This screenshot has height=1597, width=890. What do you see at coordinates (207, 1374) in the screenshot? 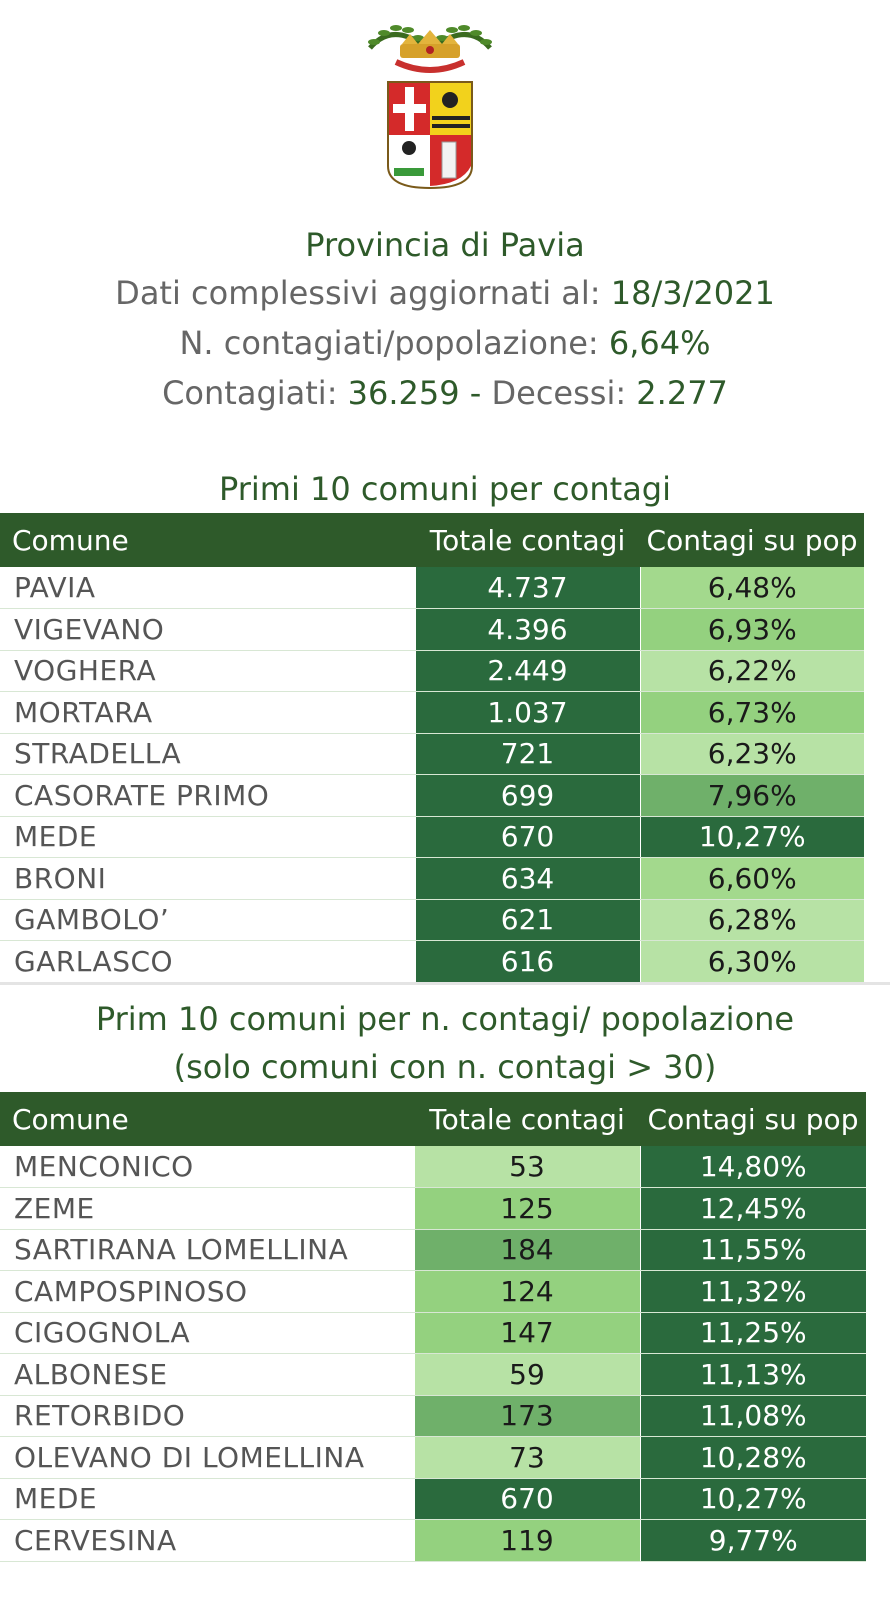
I see `comune-cell: ALBONESE` at bounding box center [207, 1374].